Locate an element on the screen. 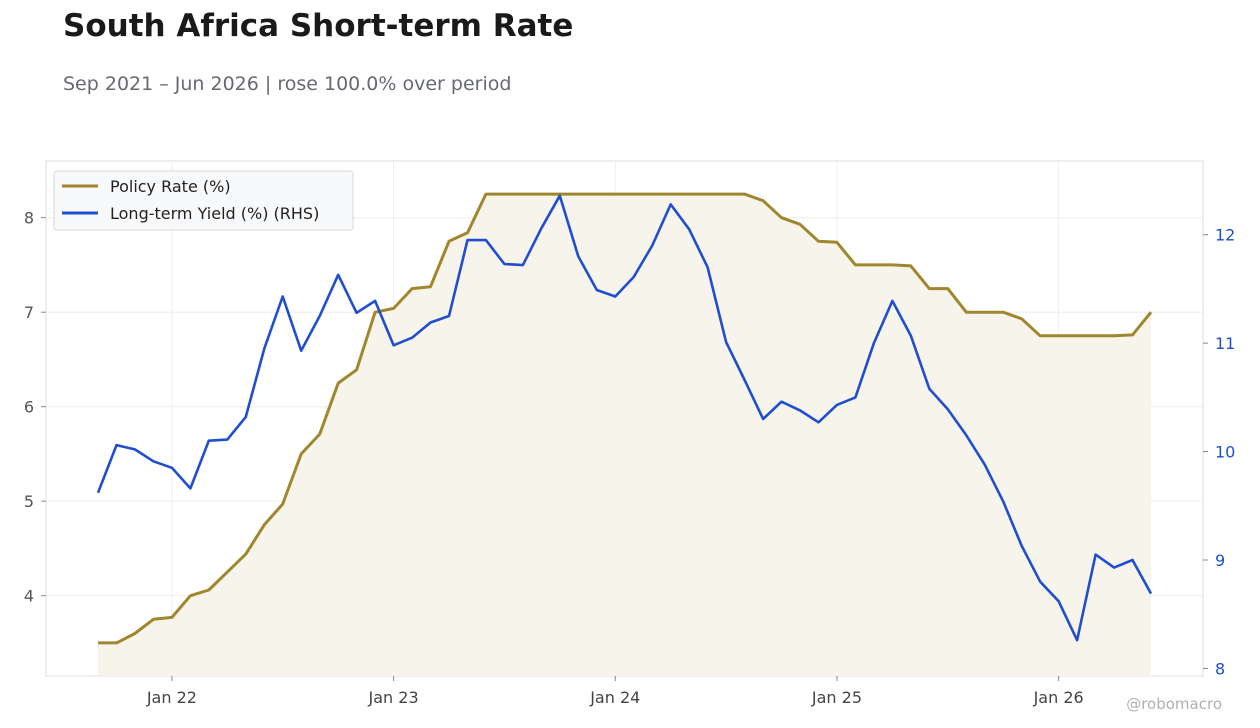  y-left-tick-label: 8 is located at coordinates (29, 218).